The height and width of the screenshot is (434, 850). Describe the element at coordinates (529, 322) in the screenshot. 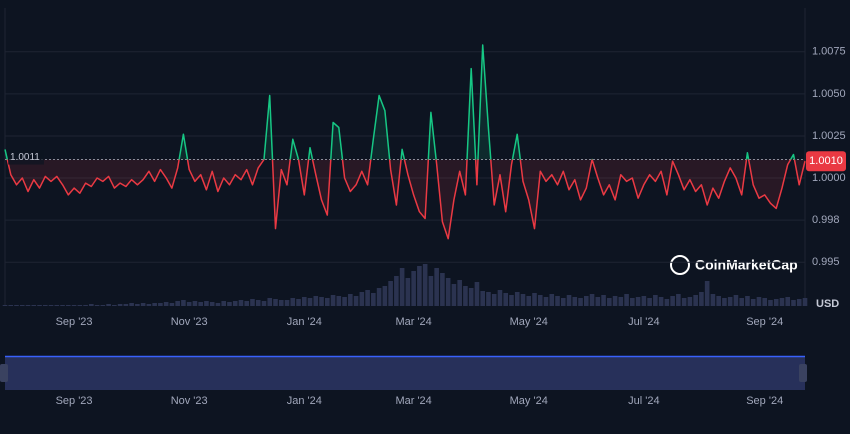

I see `x-tick-label: May '24` at that location.